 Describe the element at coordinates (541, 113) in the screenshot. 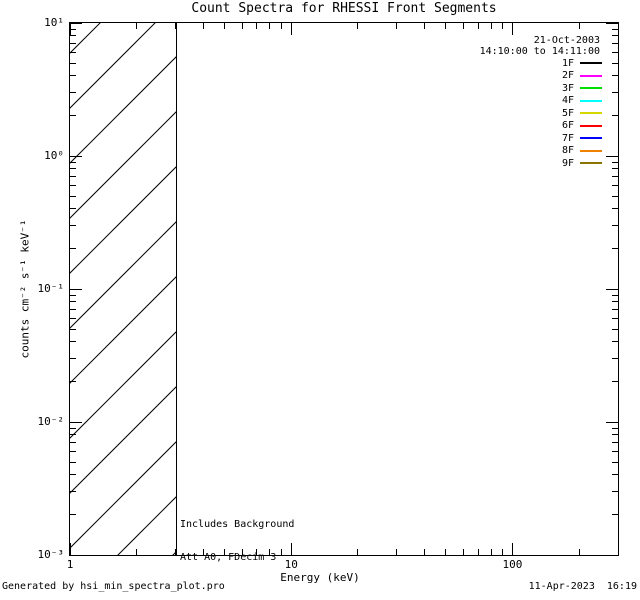

I see `legend-row: 5F` at that location.